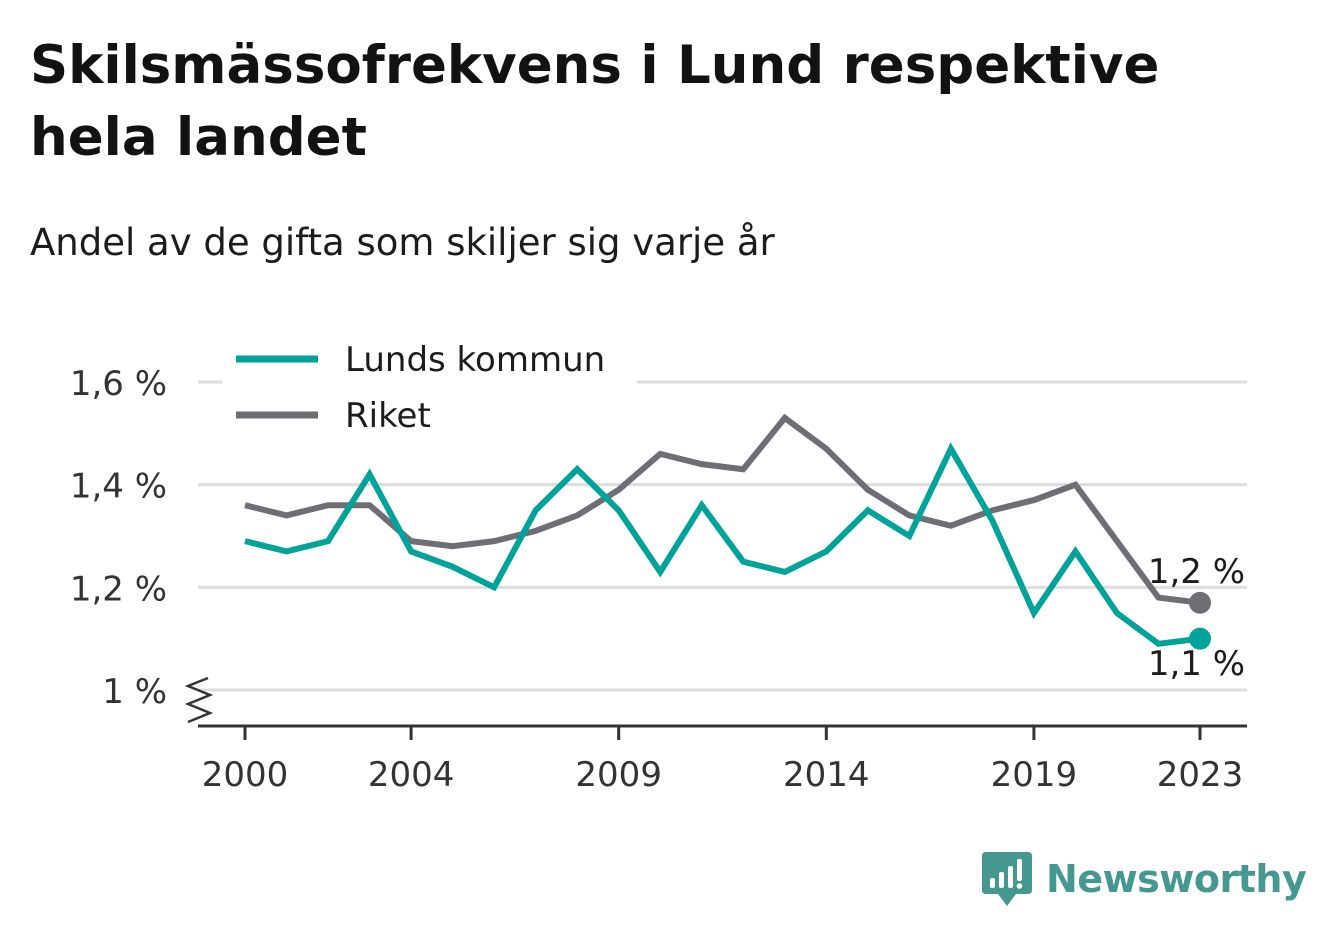 The image size is (1322, 939). What do you see at coordinates (1034, 775) in the screenshot?
I see `x-tick-label: 2019` at bounding box center [1034, 775].